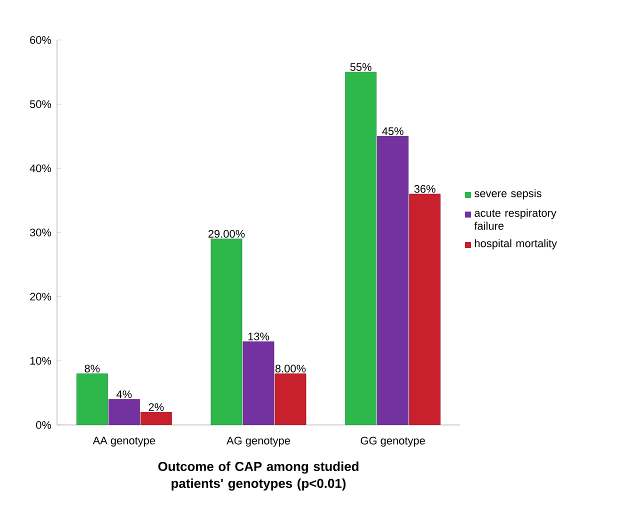  Describe the element at coordinates (44, 425) in the screenshot. I see `y-tick-label: 0%` at that location.